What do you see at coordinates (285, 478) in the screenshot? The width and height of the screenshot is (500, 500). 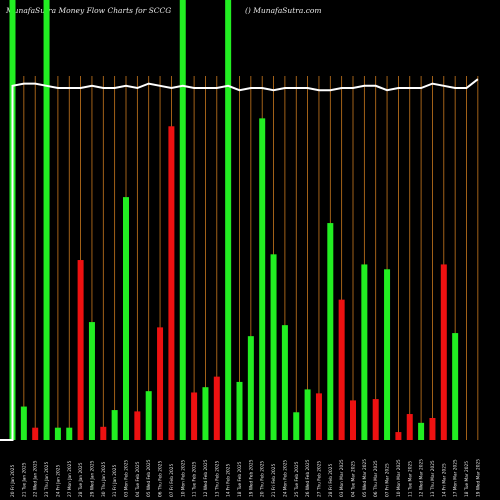 I see `x-tick-label: 24 Mon Feb 2025` at bounding box center [285, 478].